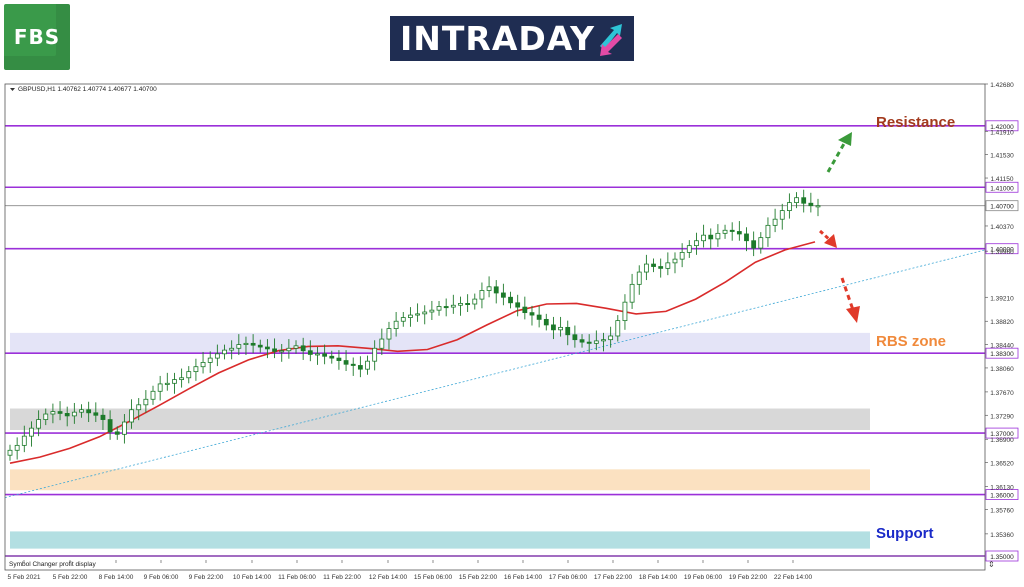  I want to click on xtick-label-11: 16 Feb 14:00, so click(523, 577).